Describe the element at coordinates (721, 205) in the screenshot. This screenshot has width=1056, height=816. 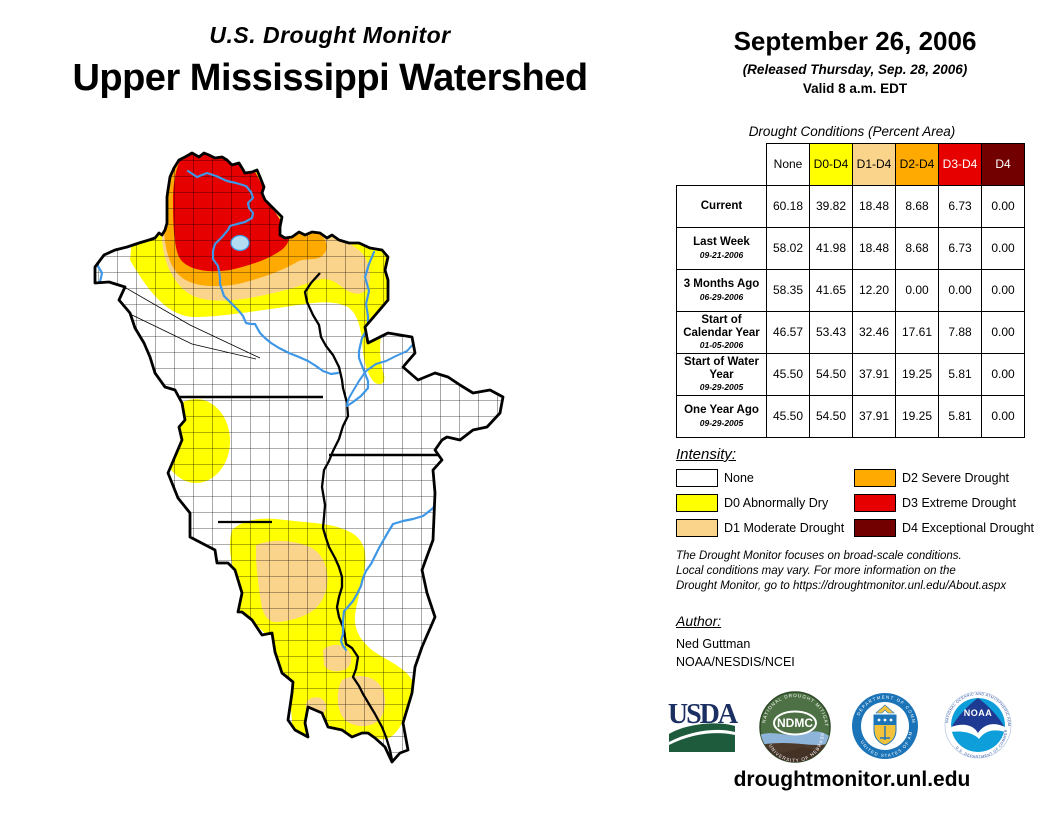
I see `row-label: Current` at that location.